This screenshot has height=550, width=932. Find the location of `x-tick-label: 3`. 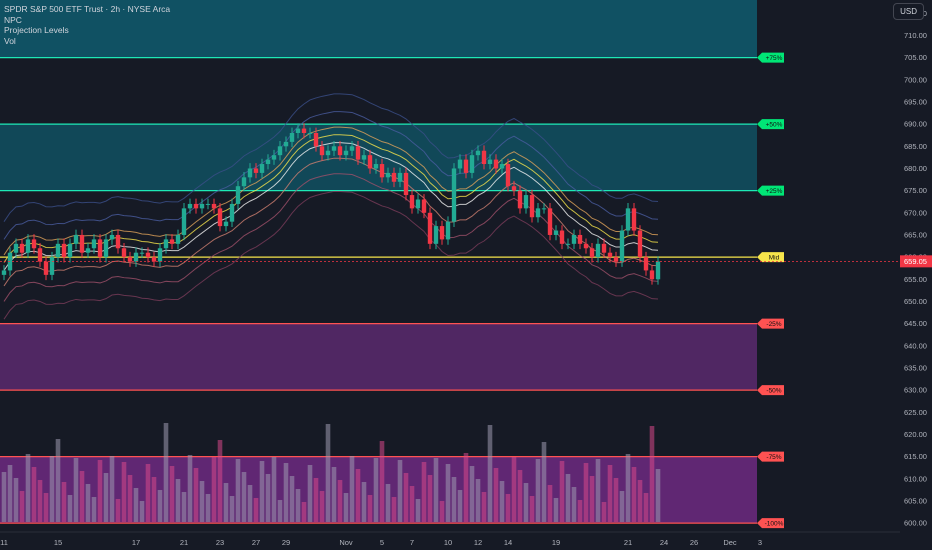

x-tick-label: 3 is located at coordinates (760, 542).